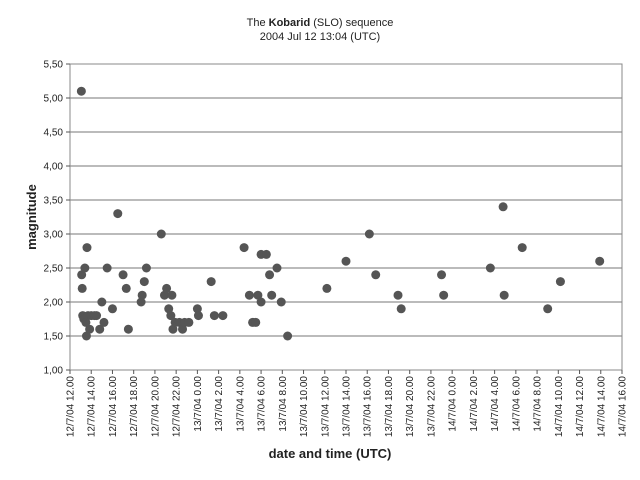 The image size is (640, 480). What do you see at coordinates (559, 407) in the screenshot?
I see `x-tick-label: 14/7/04 10.00` at bounding box center [559, 407].